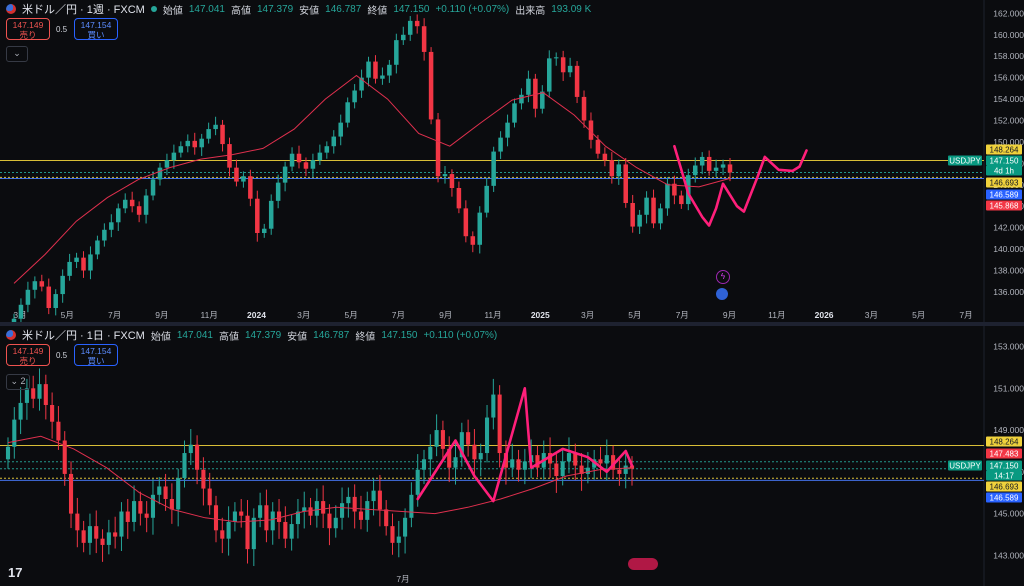 This screenshot has width=1024, height=586. I want to click on y-tick-label: 150.000, so click(1008, 142).